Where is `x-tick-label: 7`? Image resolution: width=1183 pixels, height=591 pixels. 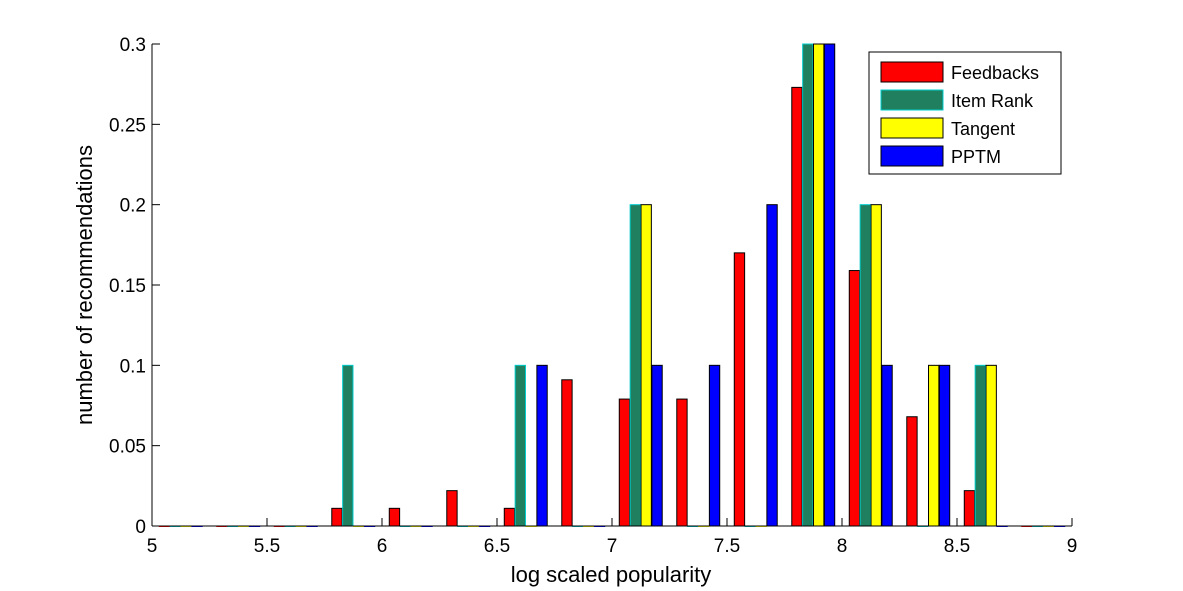 x-tick-label: 7 is located at coordinates (612, 546).